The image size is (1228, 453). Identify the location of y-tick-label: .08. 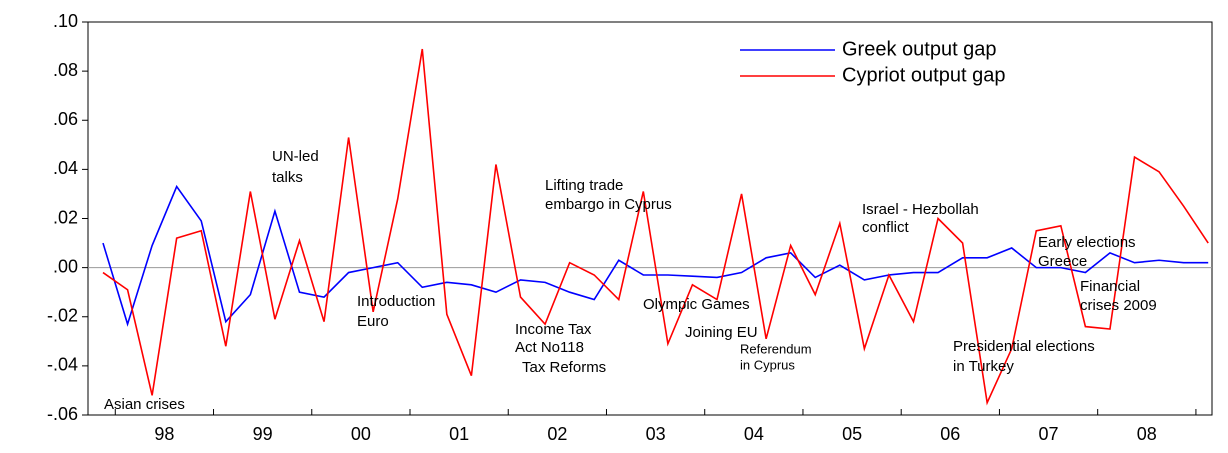
(65, 70).